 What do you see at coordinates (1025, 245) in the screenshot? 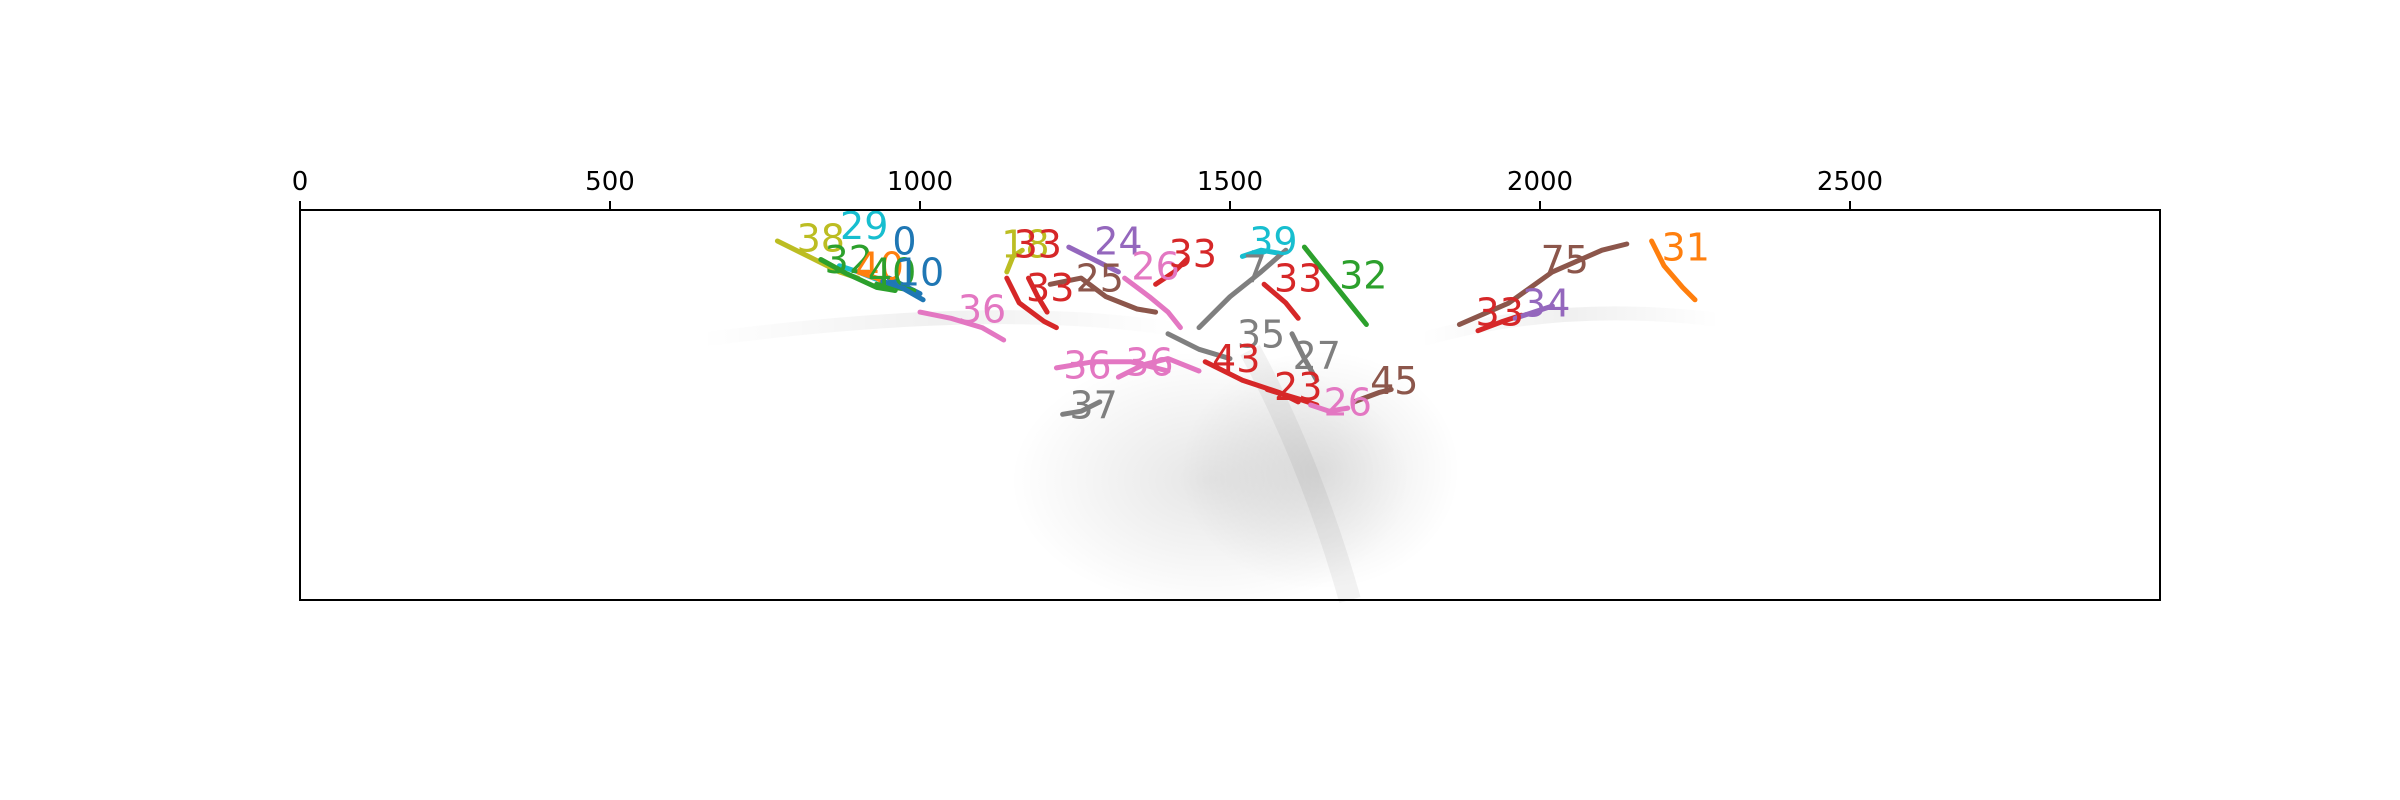
I see `series-label: 18` at bounding box center [1025, 245].